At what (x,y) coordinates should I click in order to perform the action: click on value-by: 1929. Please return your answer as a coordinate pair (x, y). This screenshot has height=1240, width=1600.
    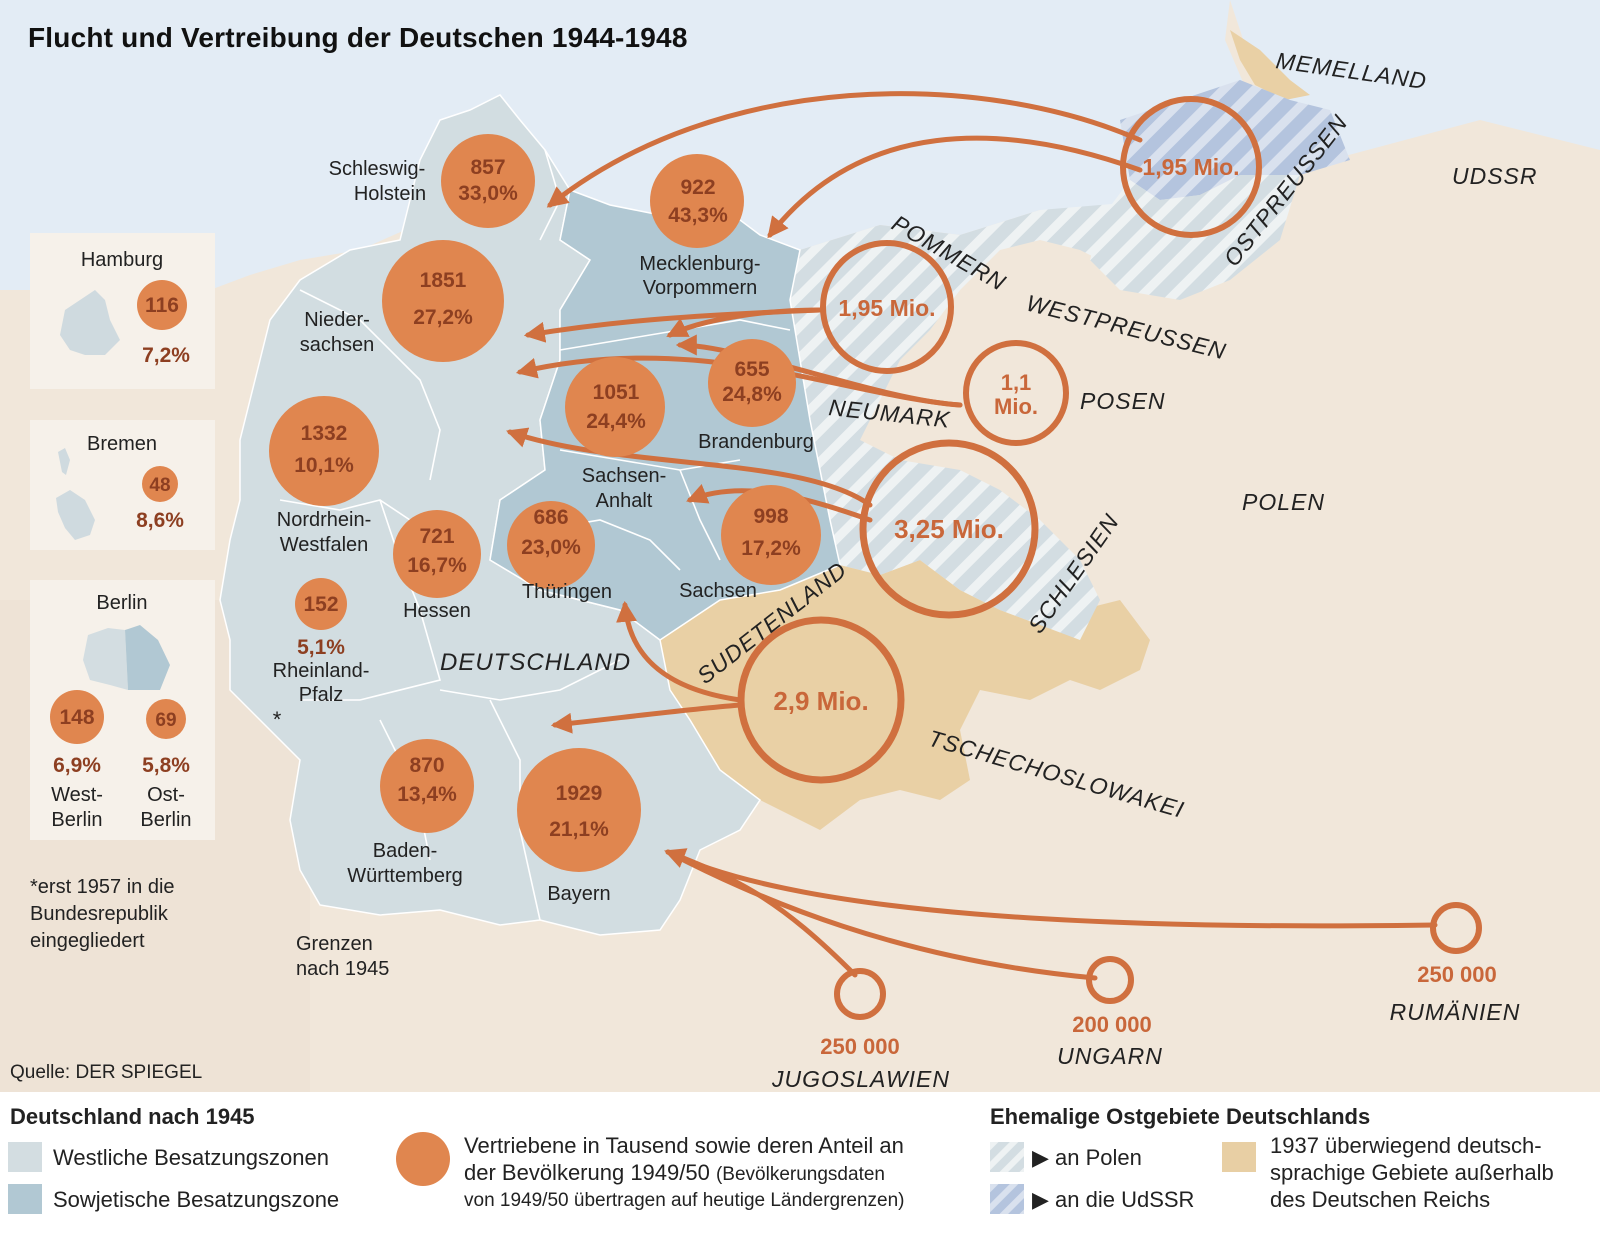
    Looking at the image, I should click on (579, 793).